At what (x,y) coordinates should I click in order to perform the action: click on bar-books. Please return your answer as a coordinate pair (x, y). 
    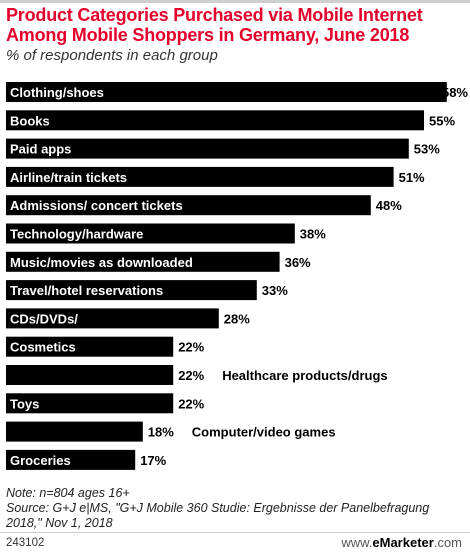
    Looking at the image, I should click on (215, 120).